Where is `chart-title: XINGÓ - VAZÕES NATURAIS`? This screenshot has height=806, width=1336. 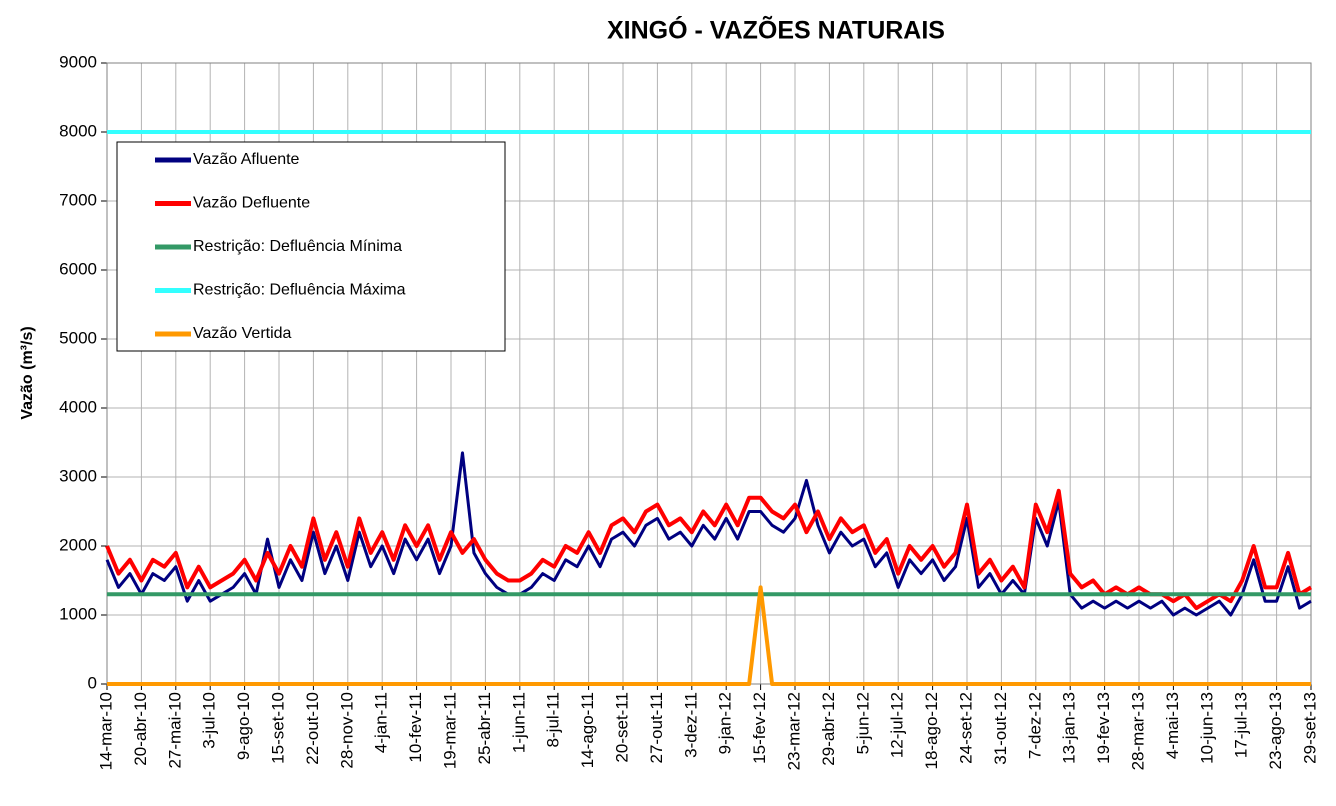
chart-title: XINGÓ - VAZÕES NATURAIS is located at coordinates (776, 30).